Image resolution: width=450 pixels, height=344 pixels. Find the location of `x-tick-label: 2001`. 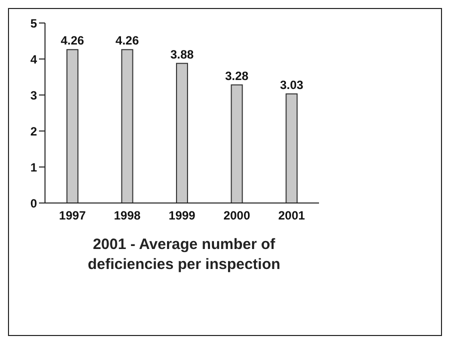

x-tick-label: 2001 is located at coordinates (292, 215).